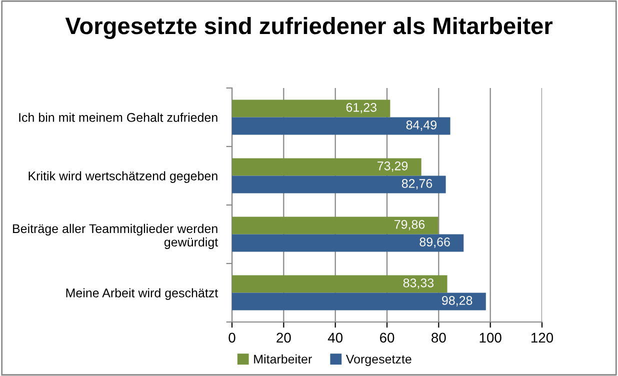 The width and height of the screenshot is (618, 376). I want to click on legend-label: Vorgesetzte, so click(379, 360).